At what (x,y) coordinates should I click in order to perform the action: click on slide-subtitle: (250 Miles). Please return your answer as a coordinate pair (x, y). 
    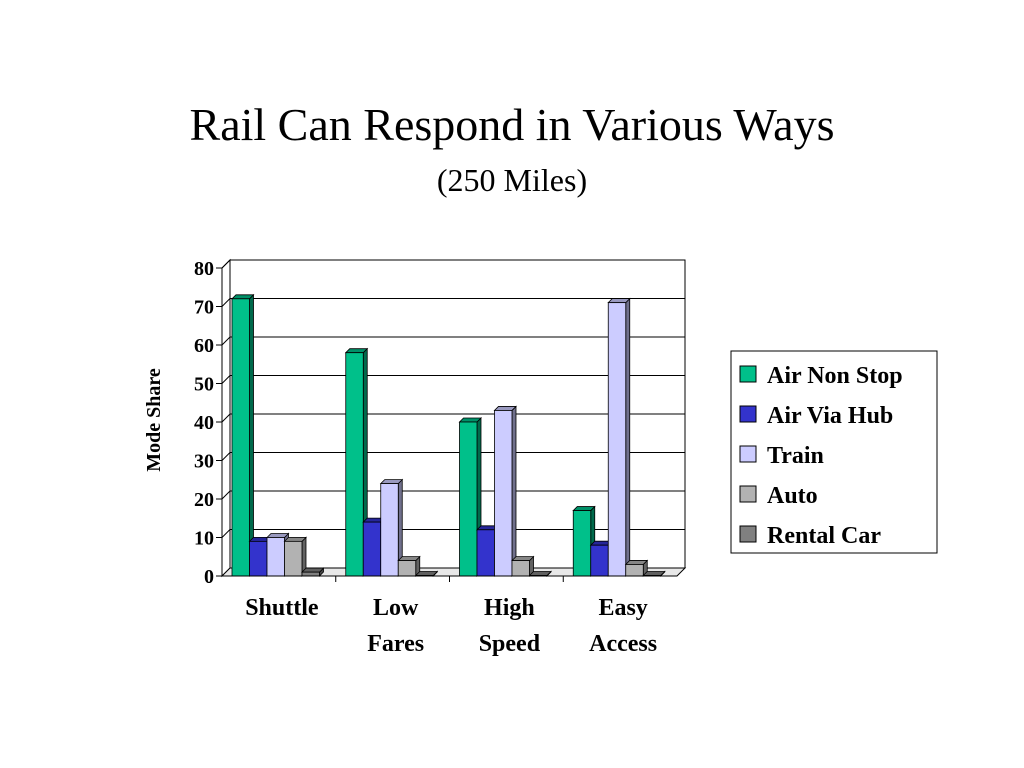
    Looking at the image, I should click on (512, 180).